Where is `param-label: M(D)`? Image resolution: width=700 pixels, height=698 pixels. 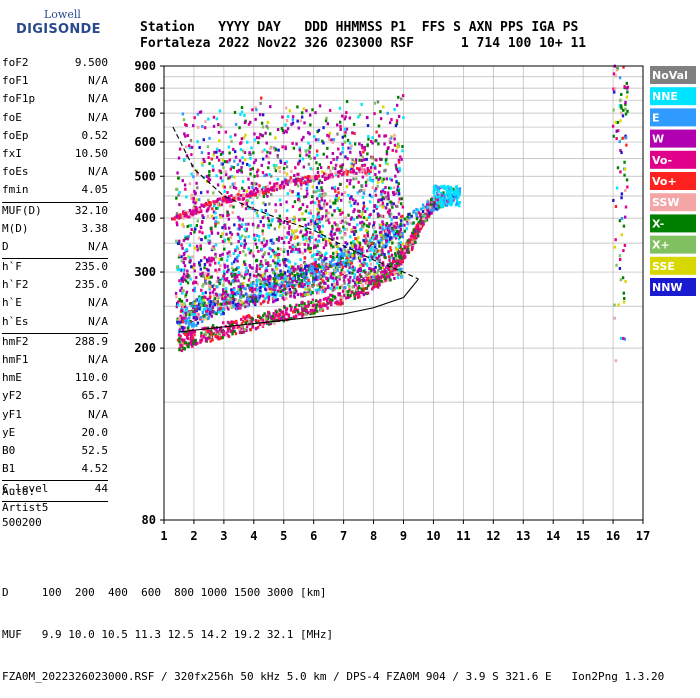 param-label: M(D) is located at coordinates (15, 228).